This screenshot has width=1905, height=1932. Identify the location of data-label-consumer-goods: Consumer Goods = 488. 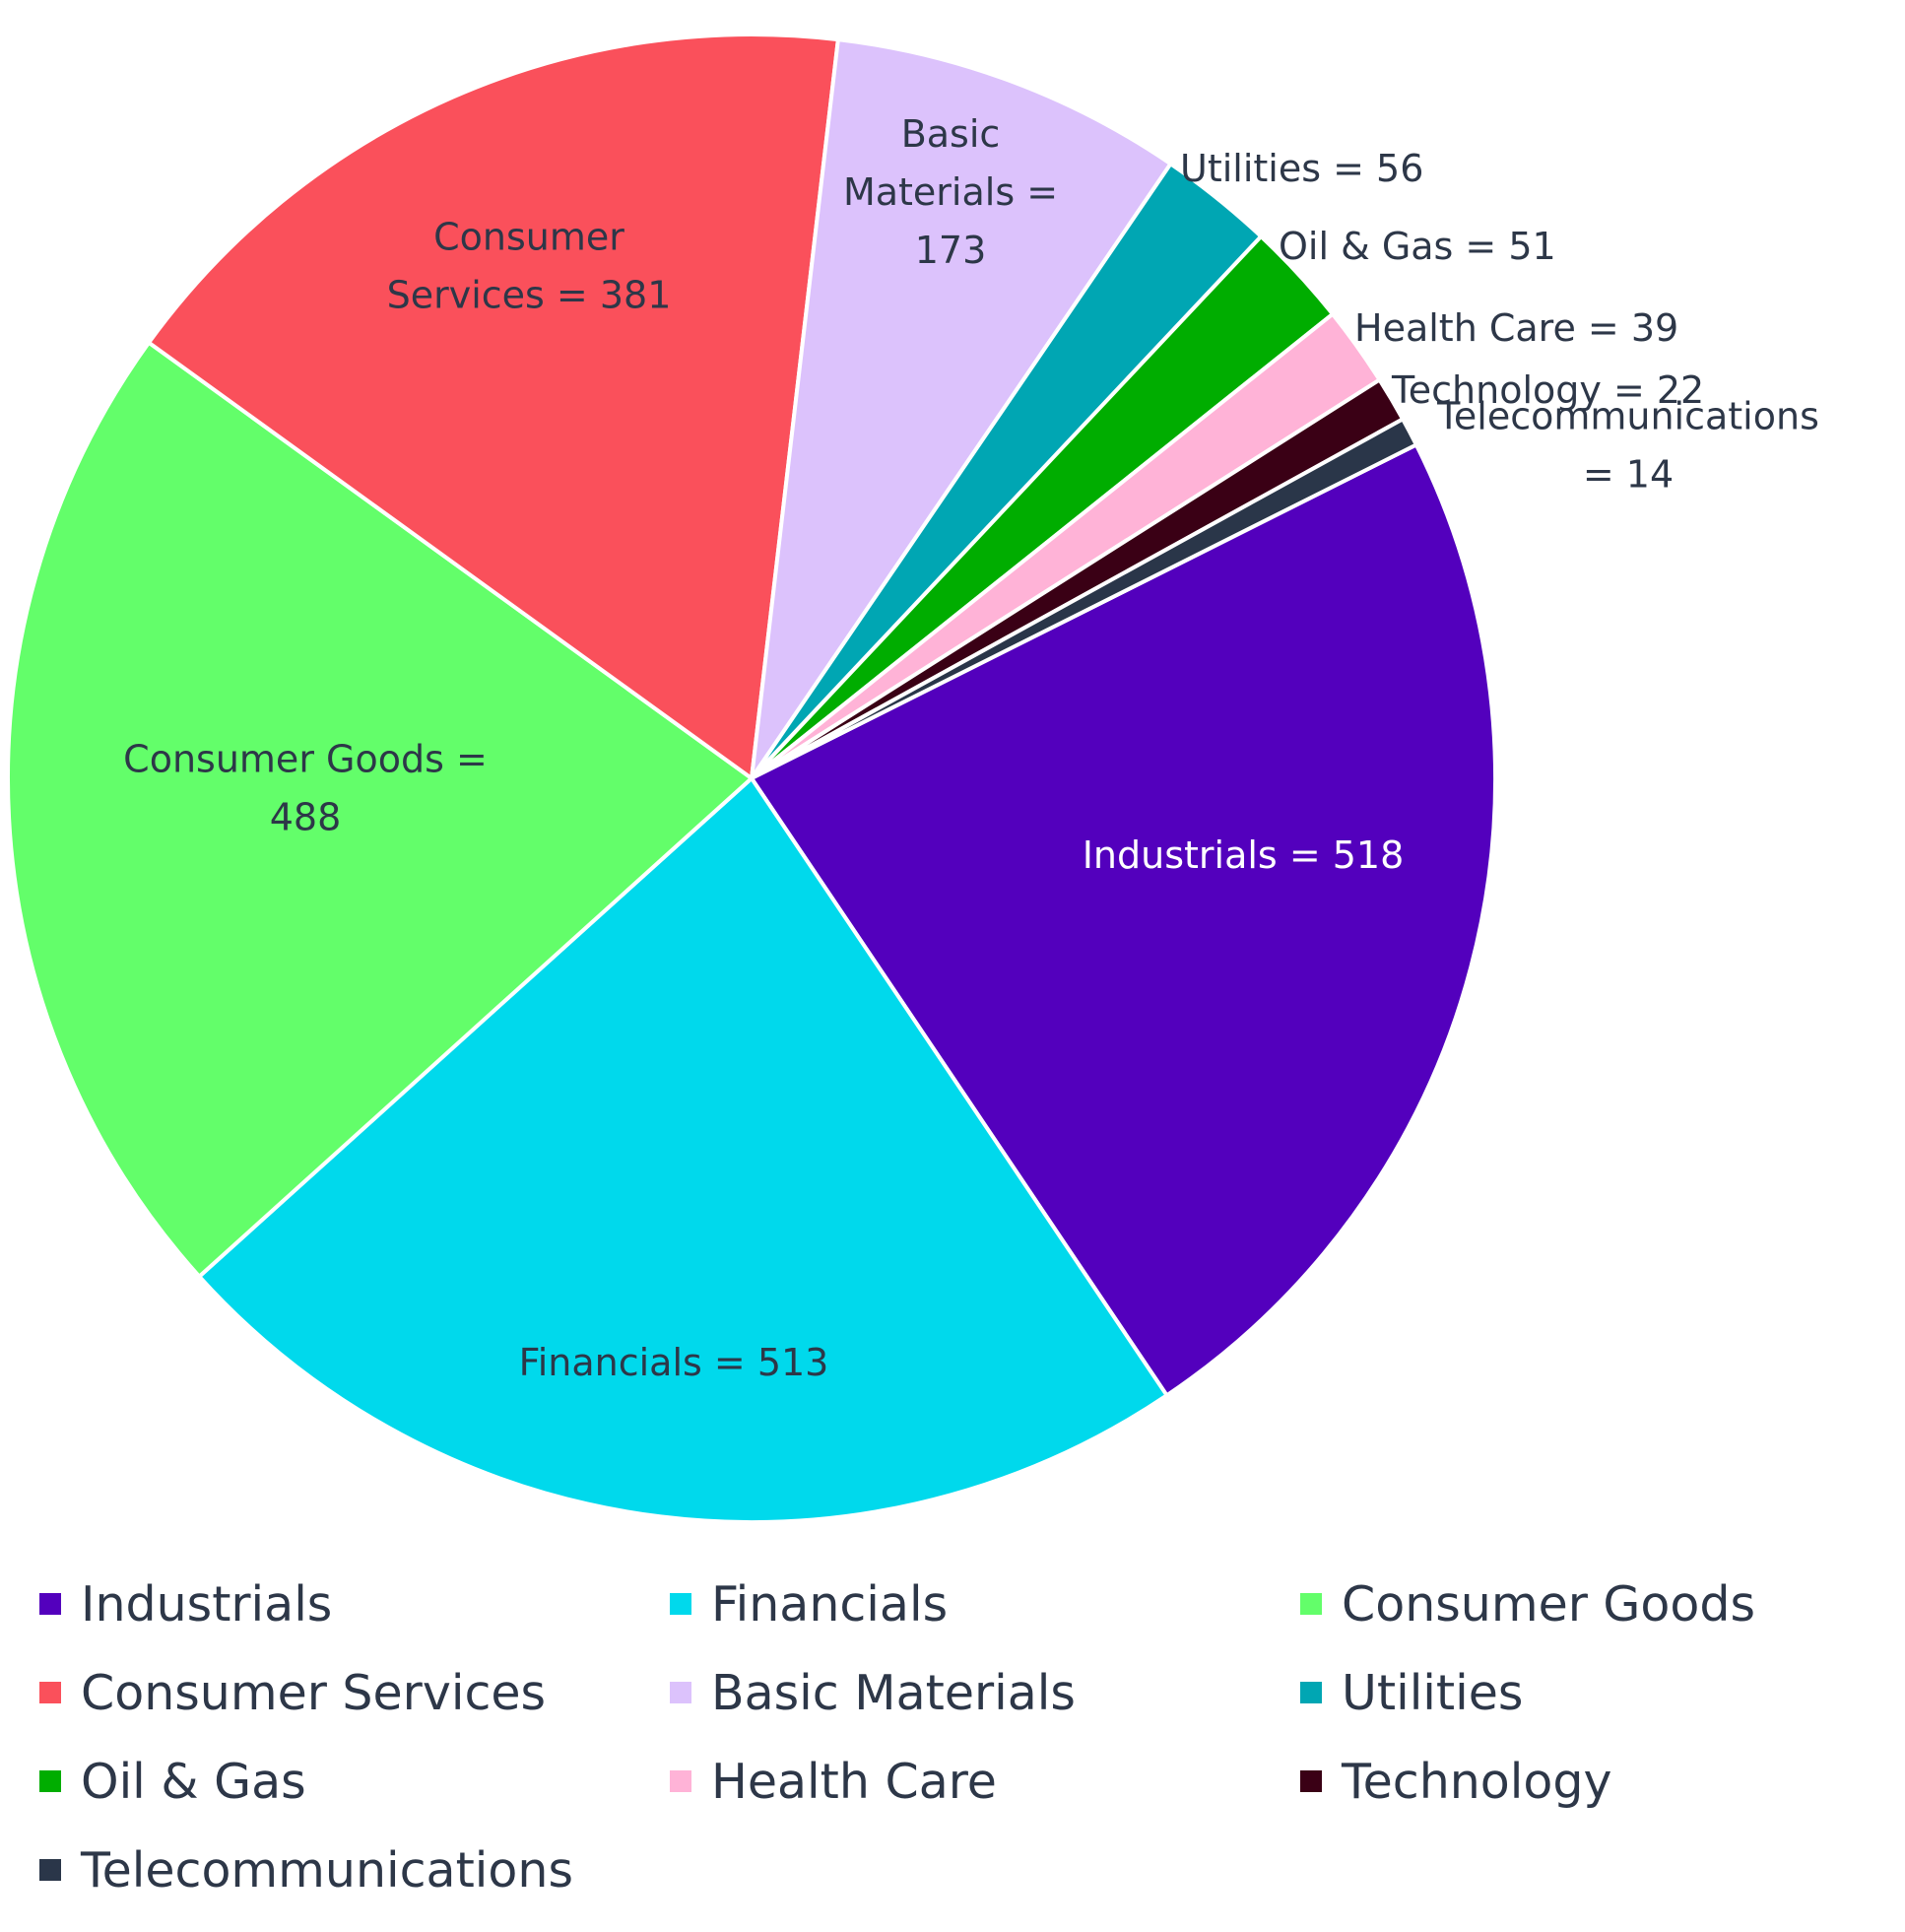
(305, 788).